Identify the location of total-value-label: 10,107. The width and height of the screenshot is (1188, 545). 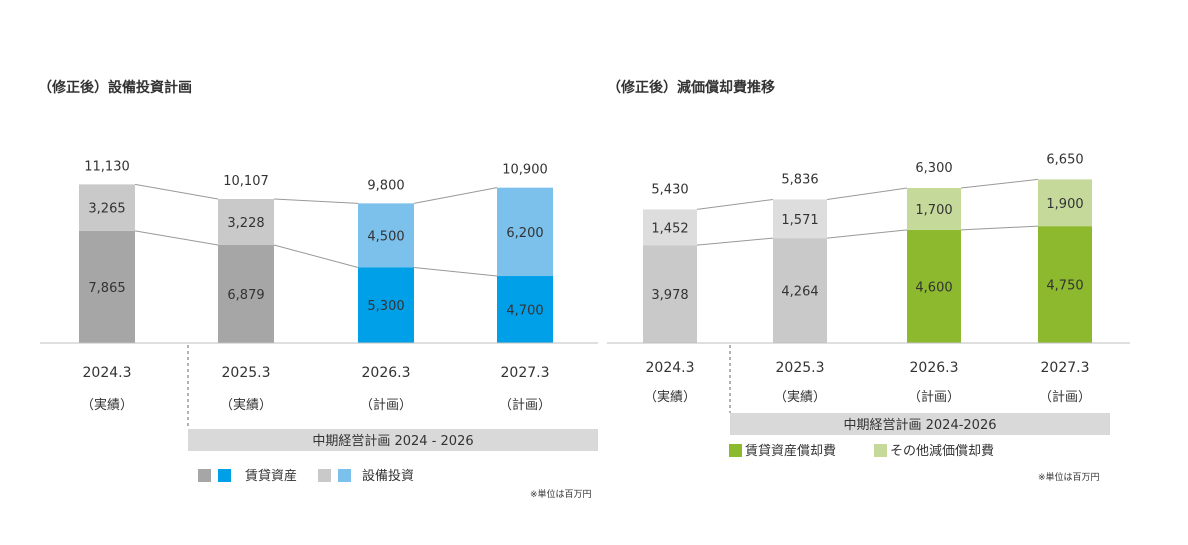
(246, 181).